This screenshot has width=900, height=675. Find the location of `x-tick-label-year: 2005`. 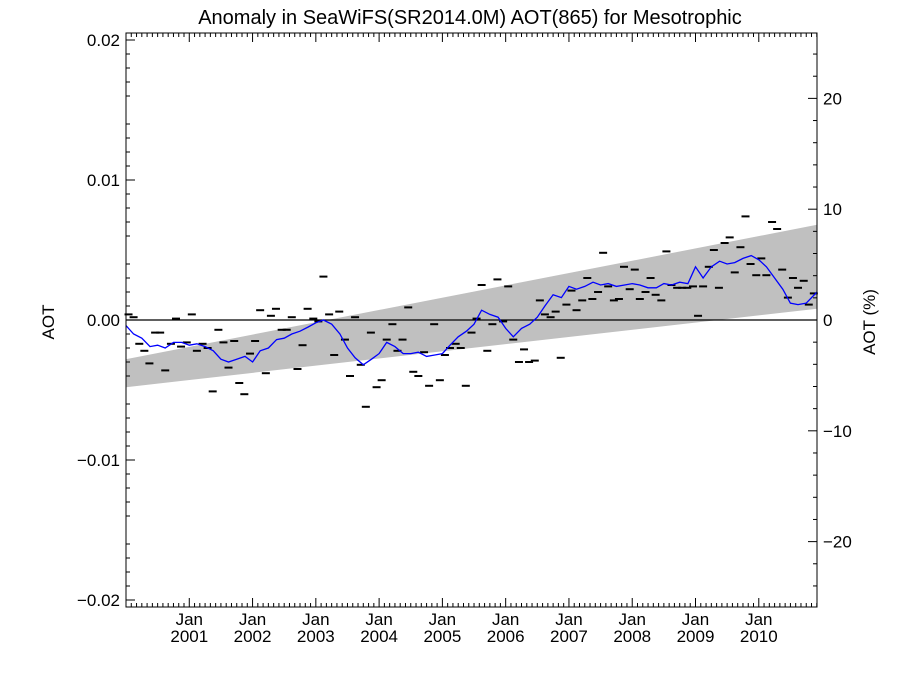

x-tick-label-year: 2005 is located at coordinates (442, 636).